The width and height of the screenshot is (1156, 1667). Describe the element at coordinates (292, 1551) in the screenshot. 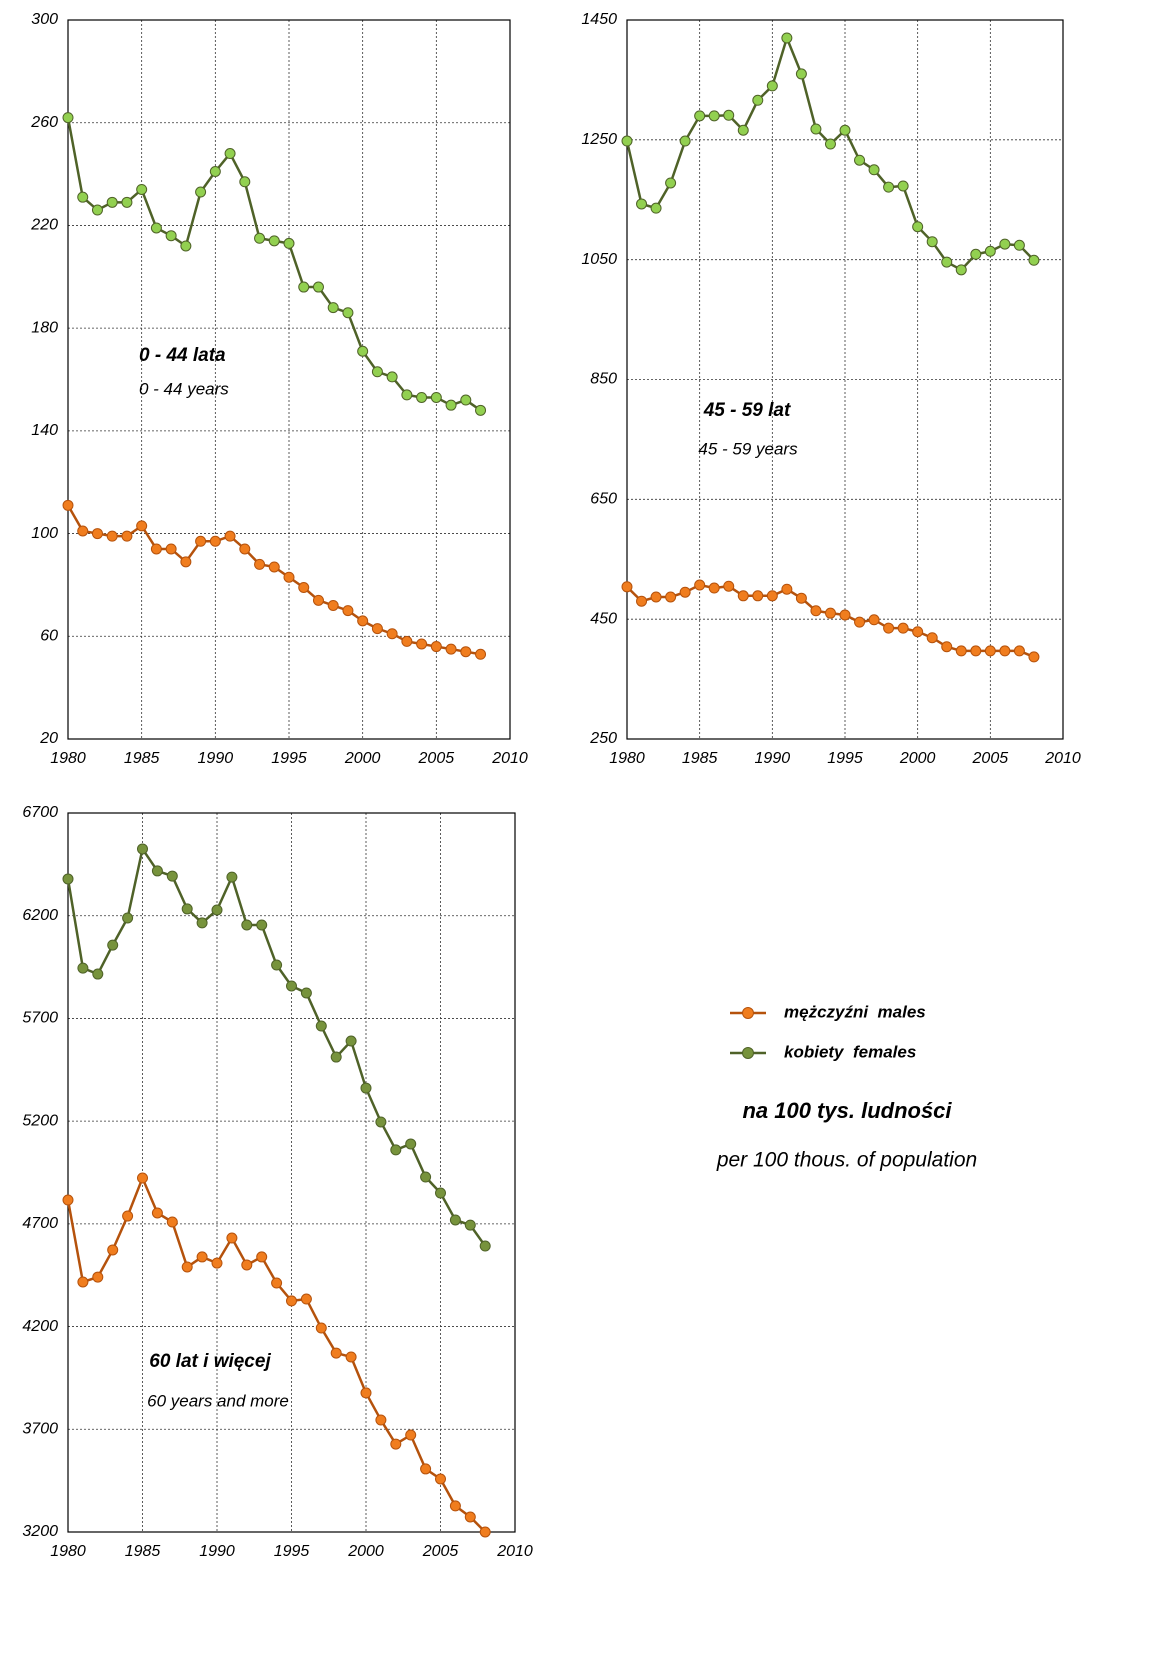

I see `x-tick-label: 1995` at that location.